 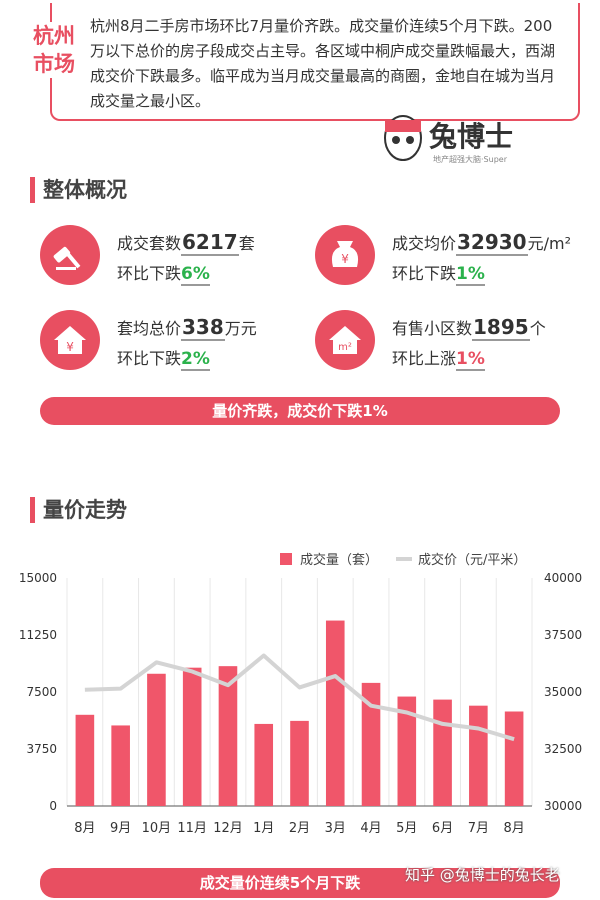 I want to click on stat-line: 环比下跌2%, so click(x=163, y=358).